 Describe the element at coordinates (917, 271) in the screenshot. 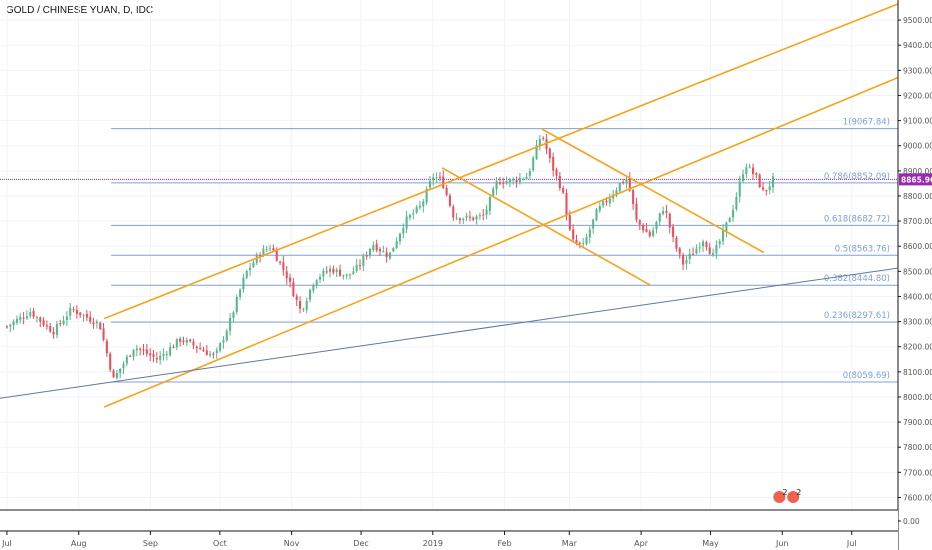

I see `y-tick-label: 8500.00` at that location.